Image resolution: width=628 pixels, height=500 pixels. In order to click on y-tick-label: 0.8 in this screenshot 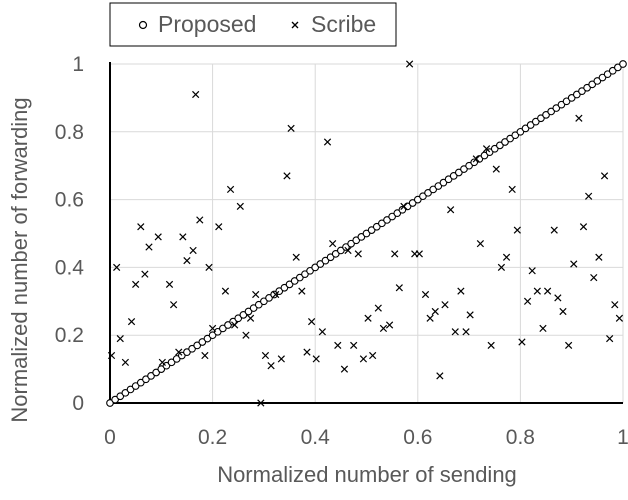, I will do `click(69, 132)`.